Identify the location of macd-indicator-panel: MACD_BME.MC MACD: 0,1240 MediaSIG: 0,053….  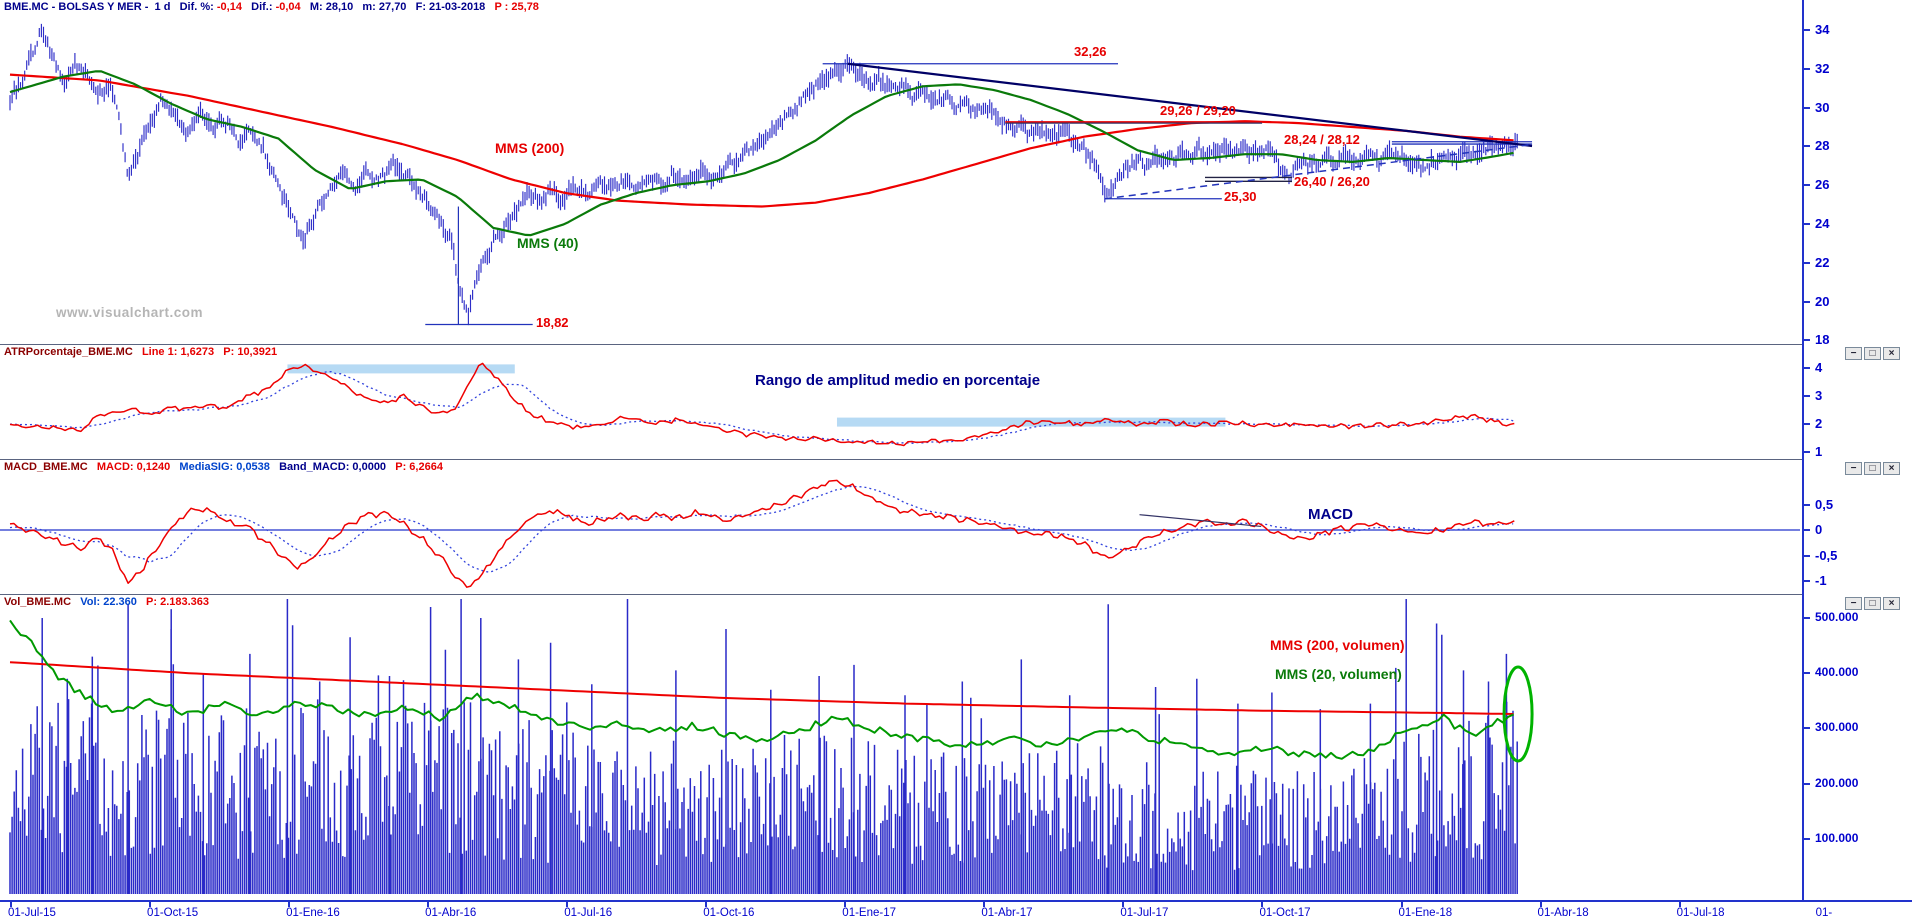
(901, 527).